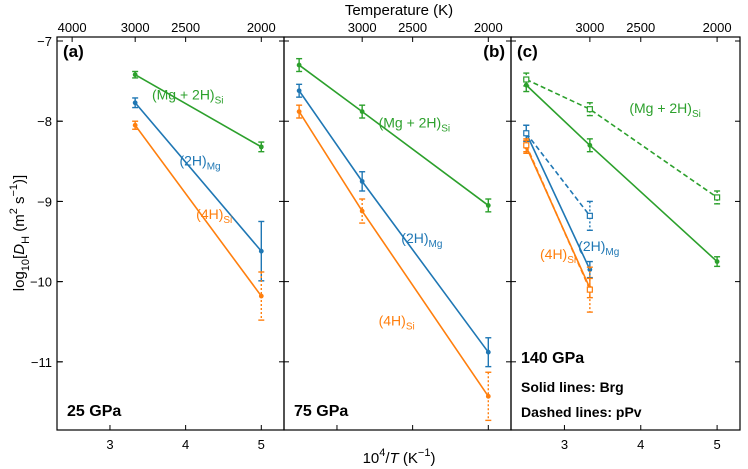  Describe the element at coordinates (41, 282) in the screenshot. I see `y-tick-label: −10` at that location.